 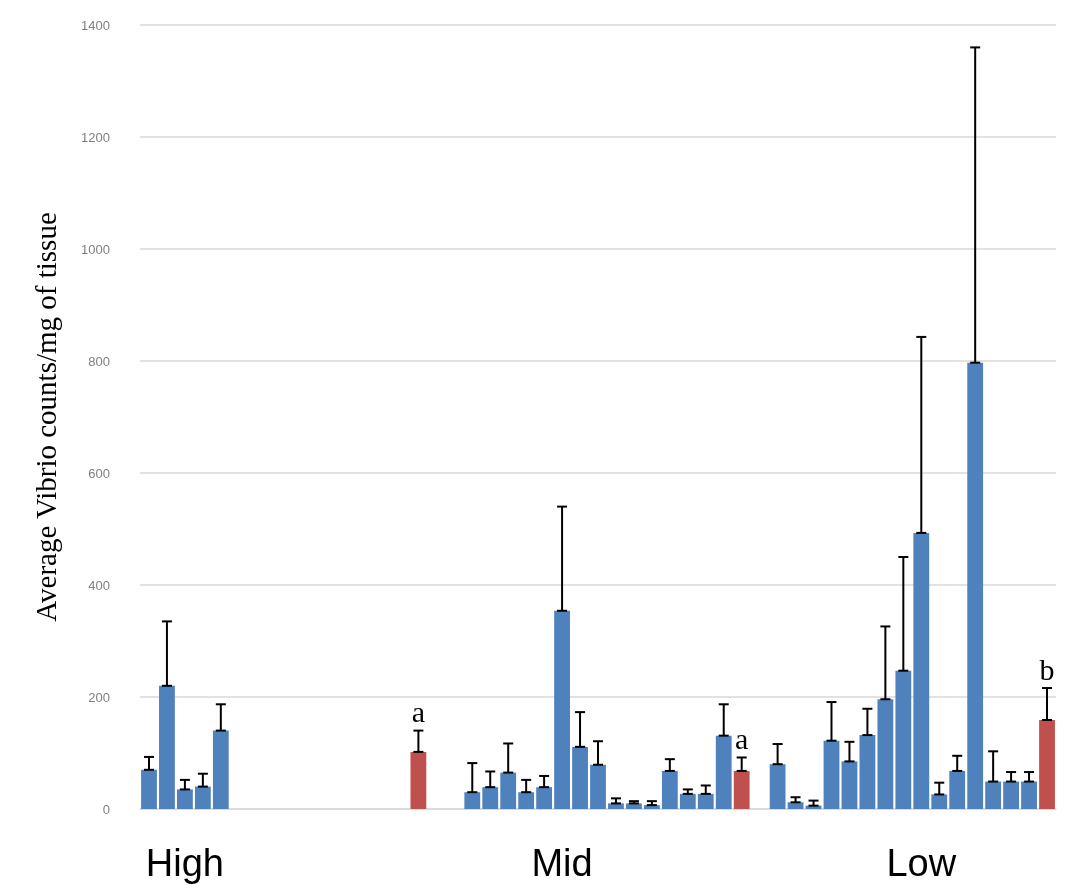 What do you see at coordinates (95, 25) in the screenshot?
I see `y-tick-label: 1400` at bounding box center [95, 25].